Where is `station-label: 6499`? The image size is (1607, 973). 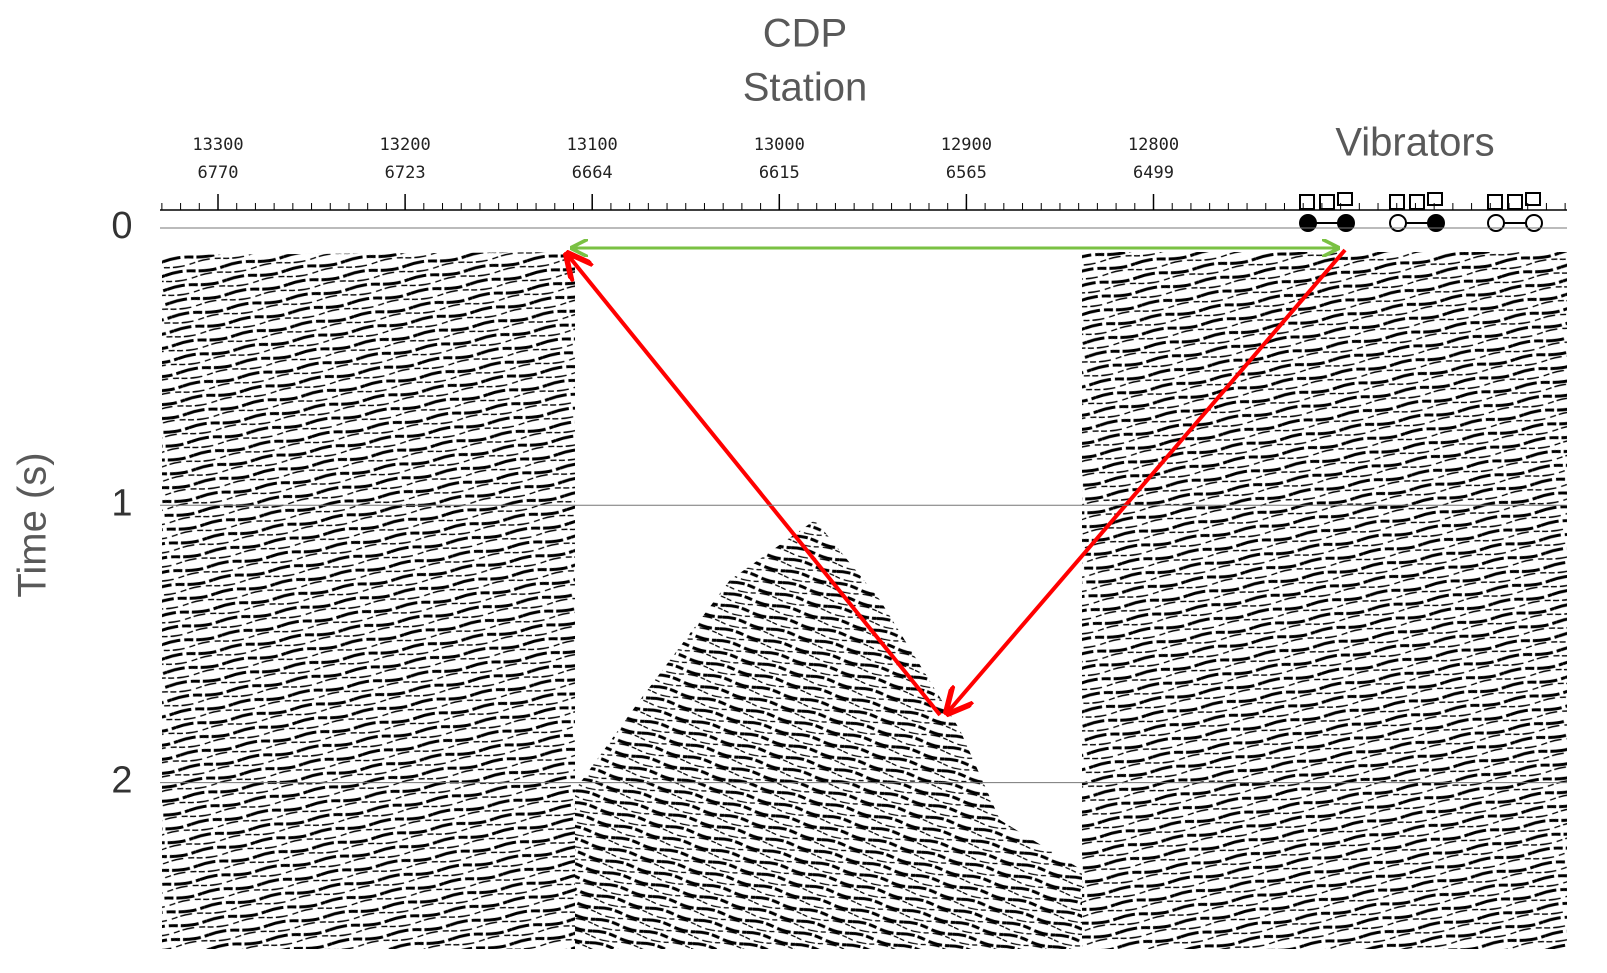 station-label: 6499 is located at coordinates (1153, 173).